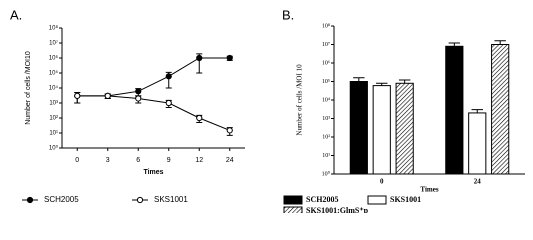  What do you see at coordinates (288, 14) in the screenshot?
I see `panel-label: B.` at bounding box center [288, 14].